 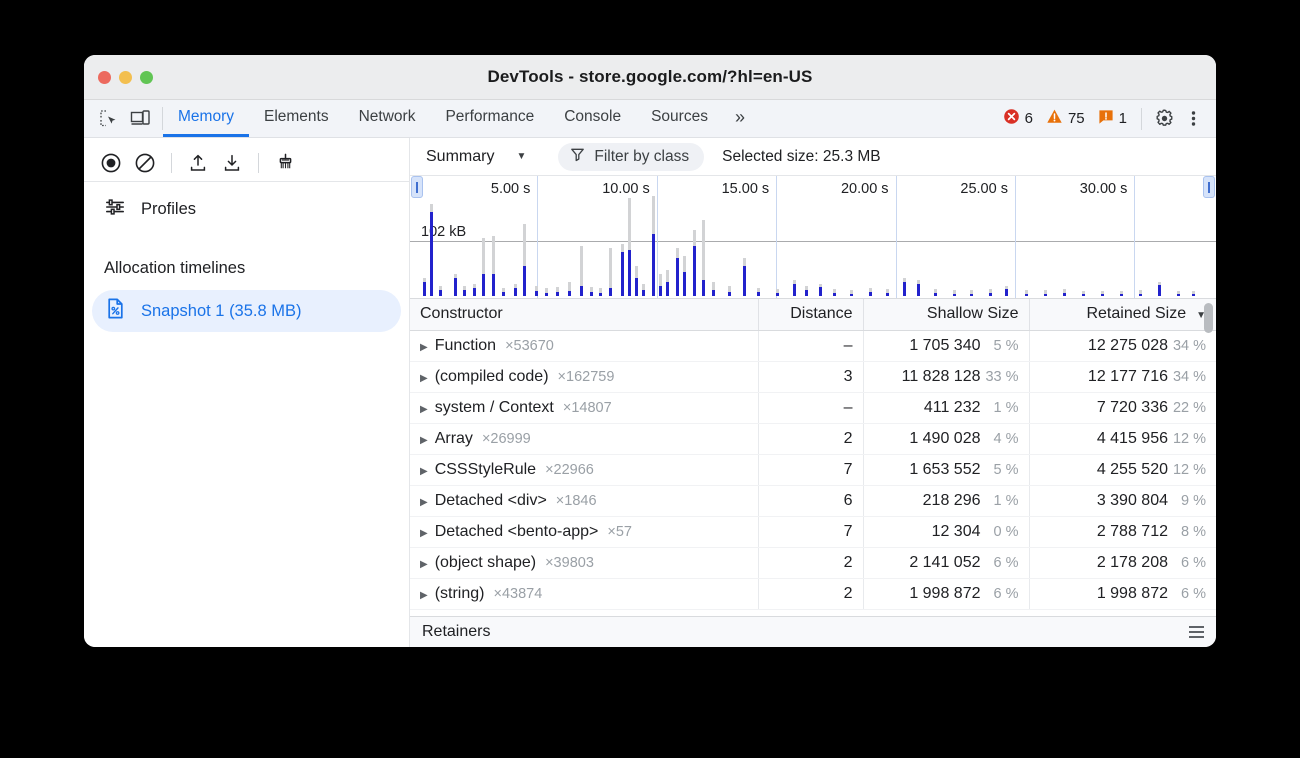 What do you see at coordinates (296, 116) in the screenshot?
I see `tab-elements: Elements` at bounding box center [296, 116].